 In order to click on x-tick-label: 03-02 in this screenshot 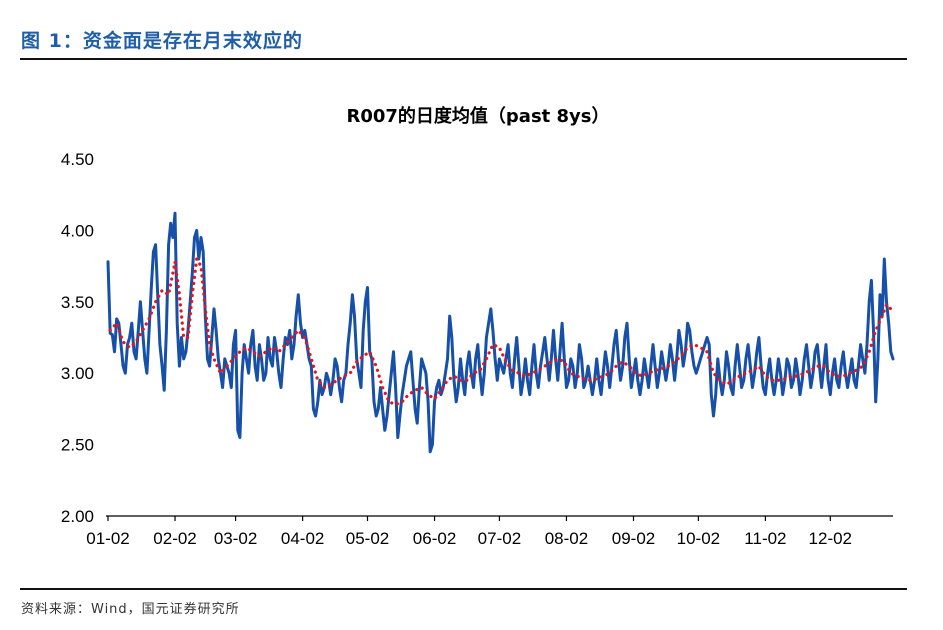, I will do `click(235, 538)`.